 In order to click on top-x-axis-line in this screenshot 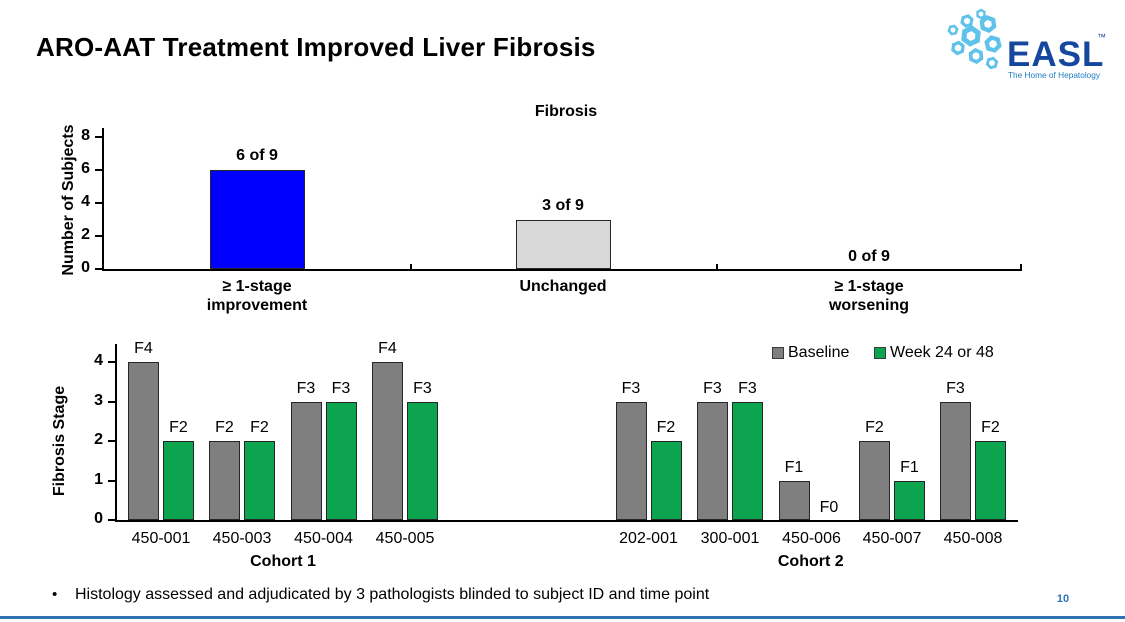, I will do `click(562, 270)`.